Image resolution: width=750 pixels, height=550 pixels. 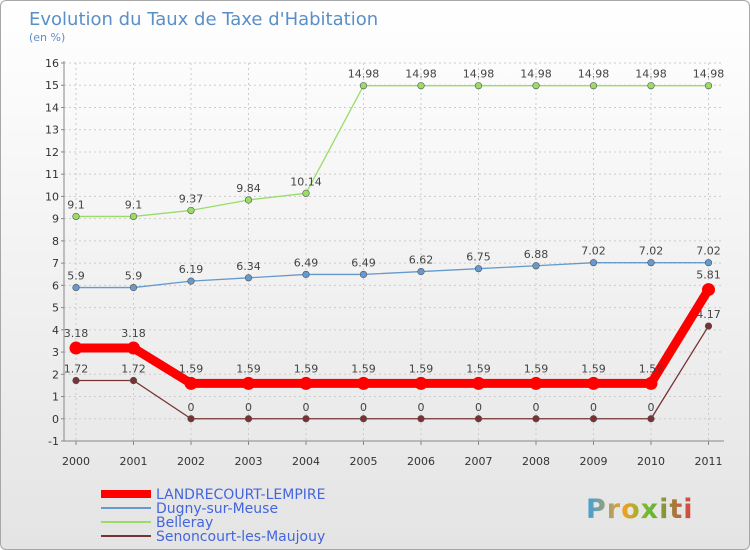 I want to click on data-label: 5.9, so click(x=76, y=276).